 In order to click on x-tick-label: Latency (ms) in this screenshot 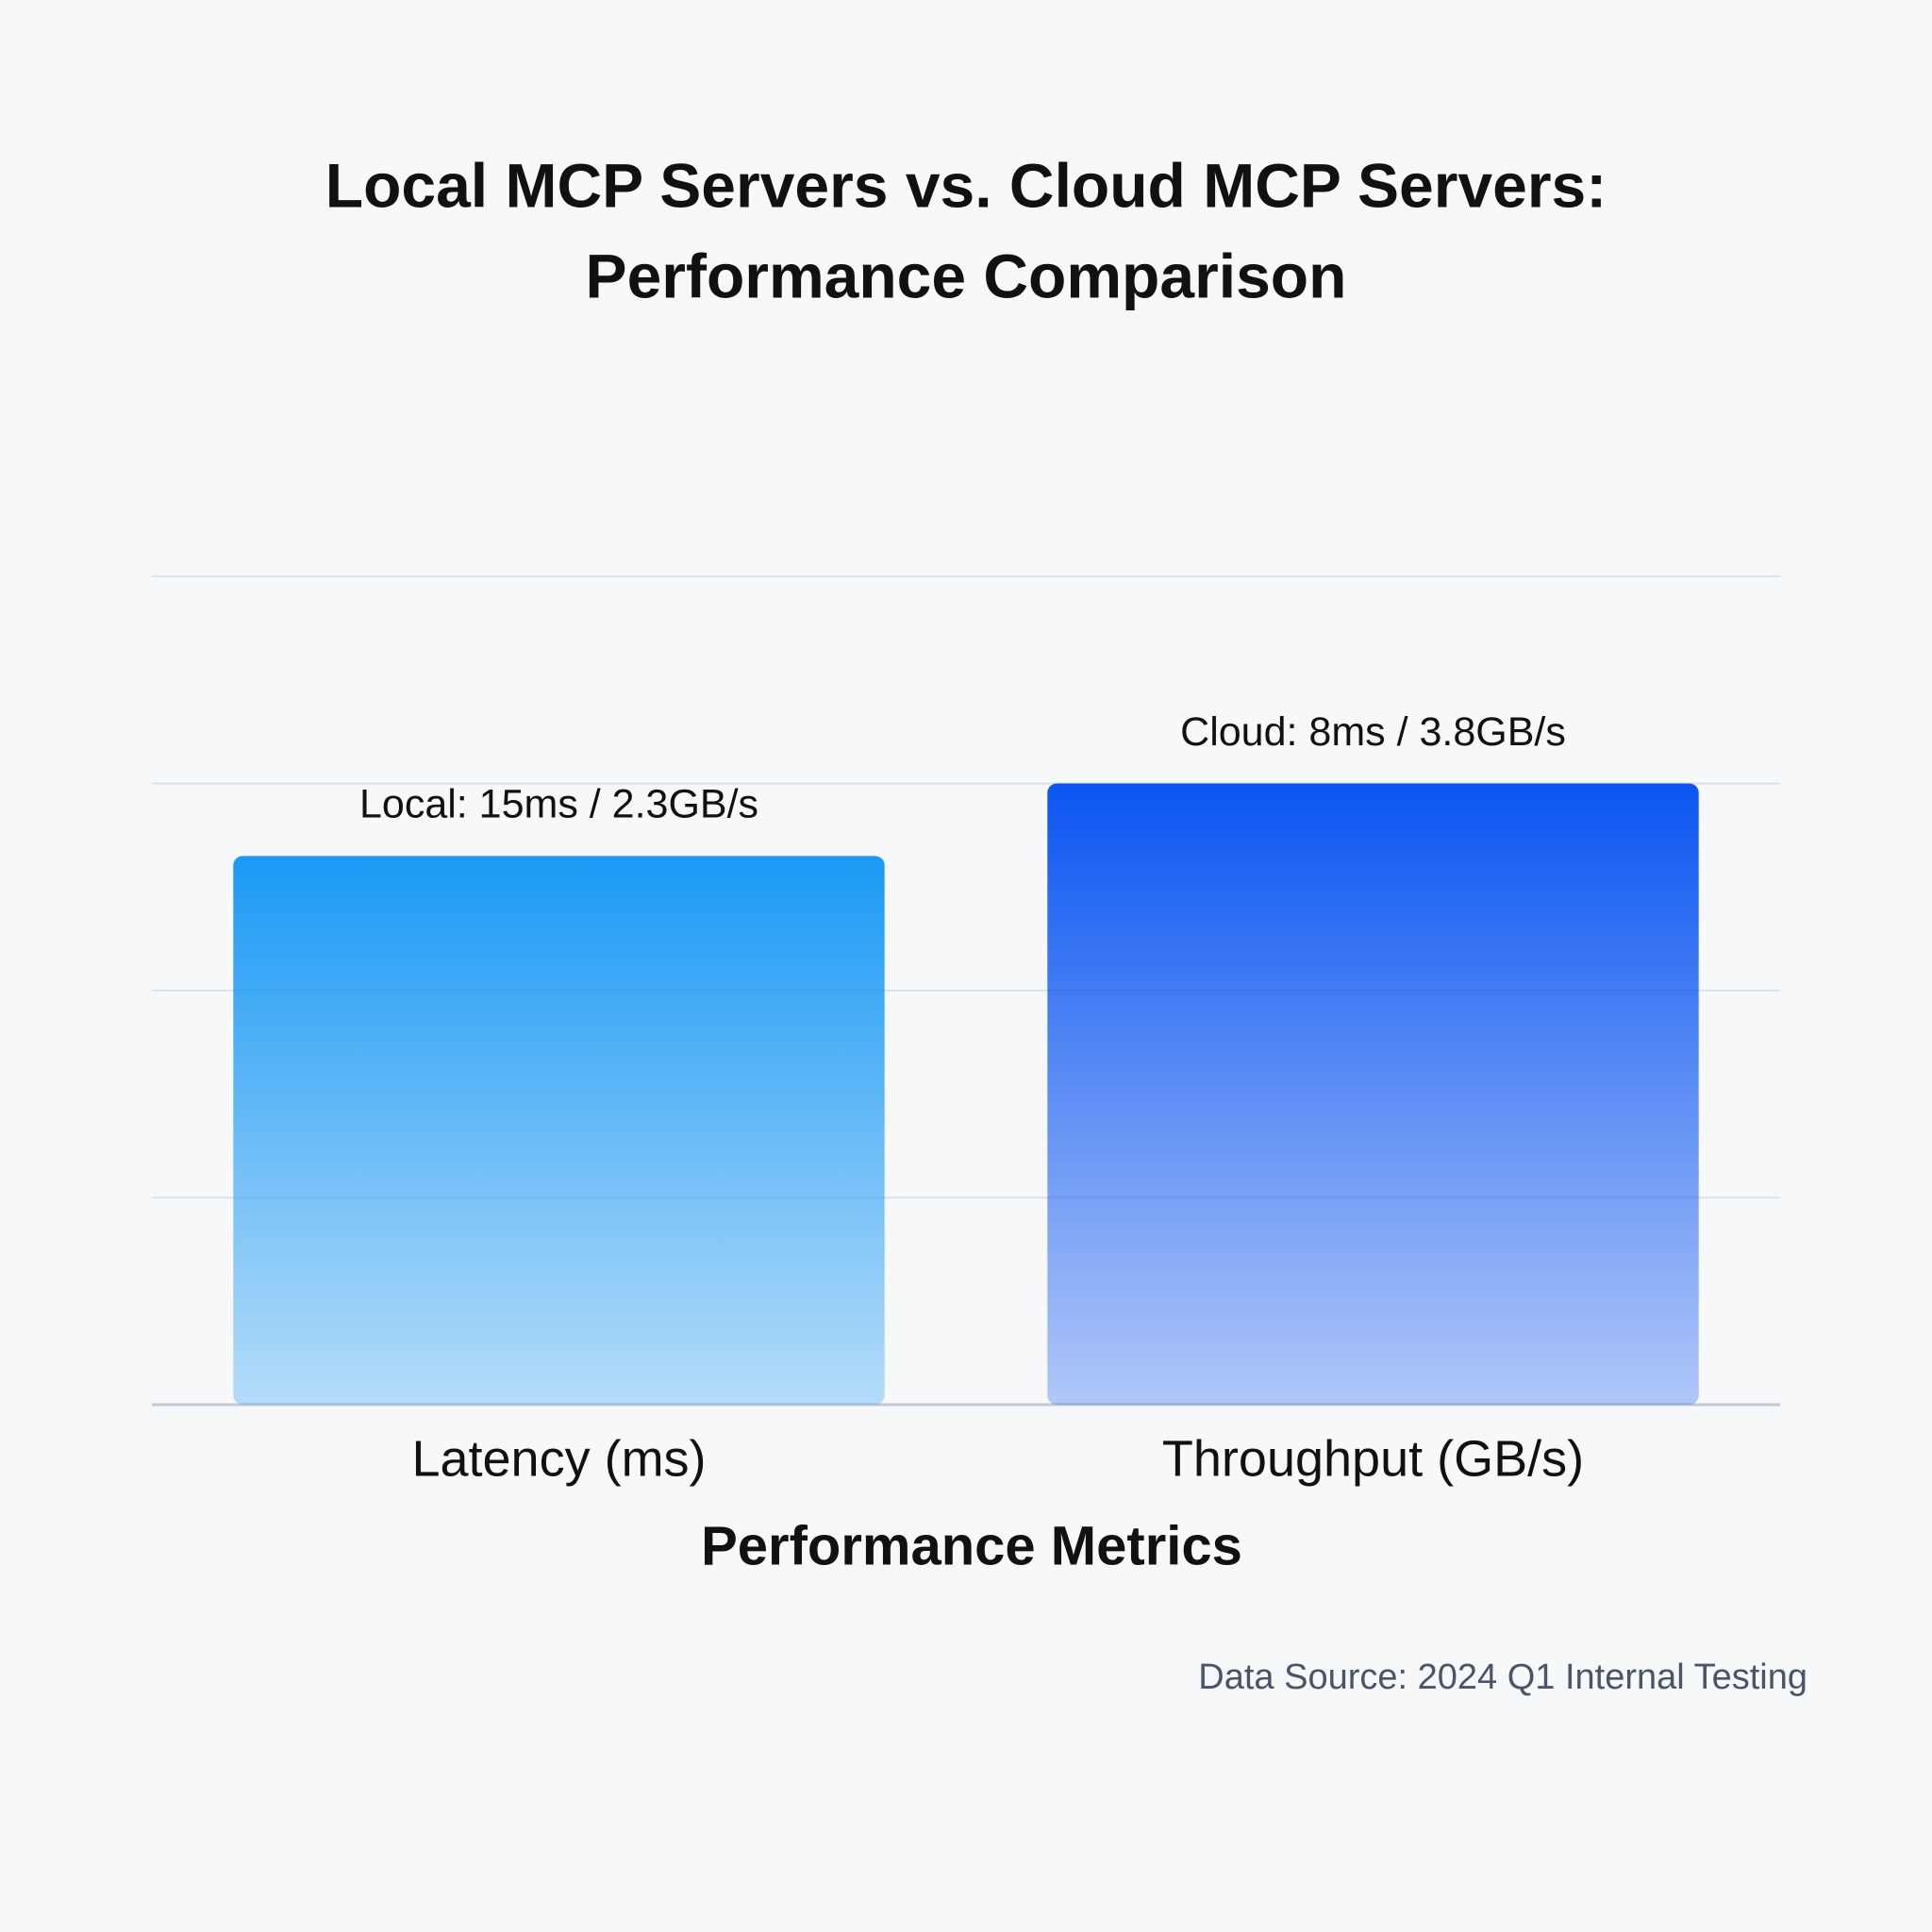, I will do `click(558, 1459)`.